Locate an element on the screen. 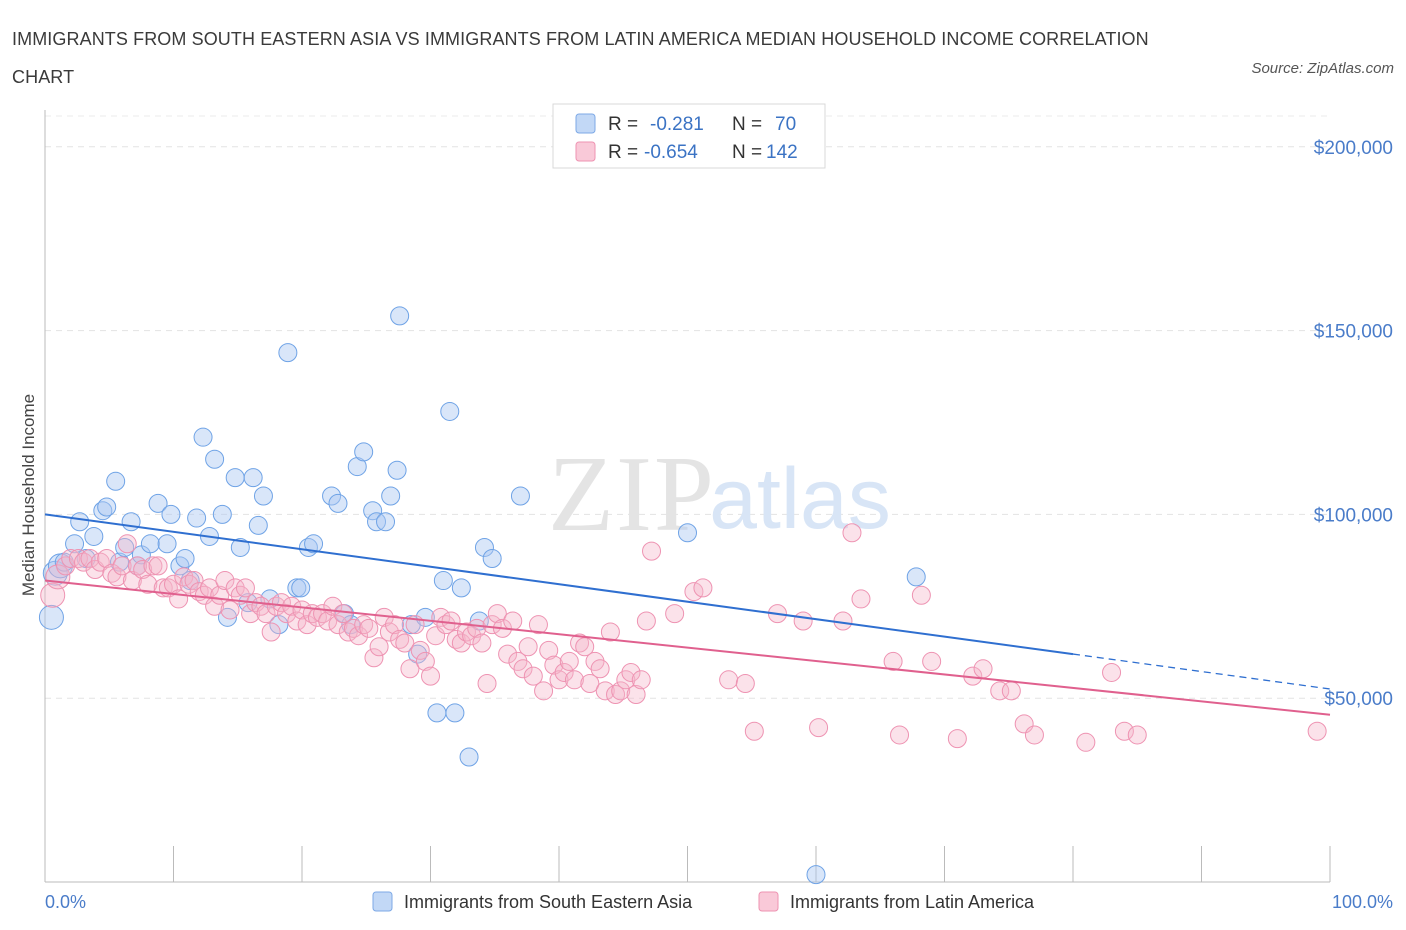 Image resolution: width=1406 pixels, height=930 pixels. stats-legend: R = -0.281 N = 70 R = -0.654 N = 142 is located at coordinates (689, 136).